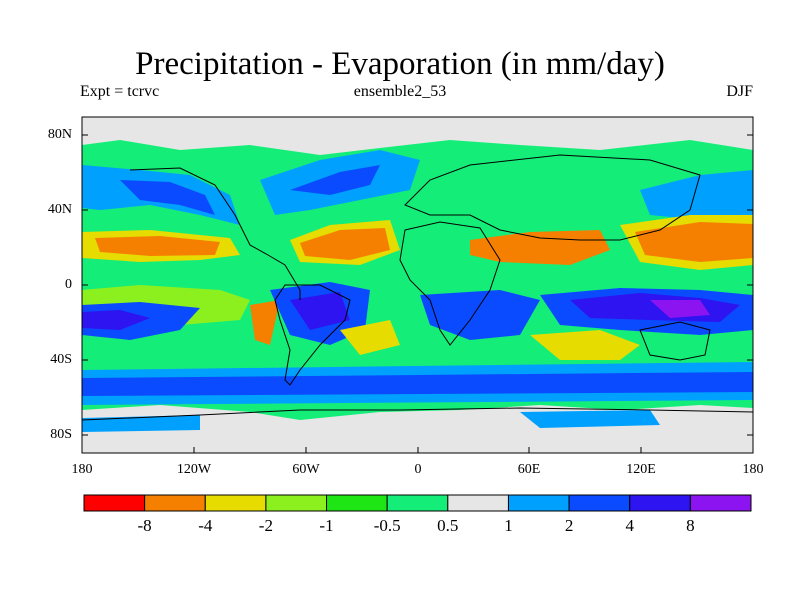 Image resolution: width=800 pixels, height=600 pixels. I want to click on n-pacific-track-west, so click(696, 195).